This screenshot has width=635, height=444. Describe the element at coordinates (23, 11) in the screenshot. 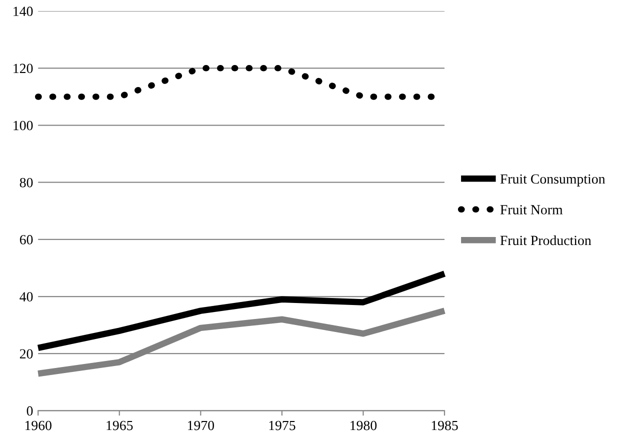

I see `y-tick-label: 140` at that location.